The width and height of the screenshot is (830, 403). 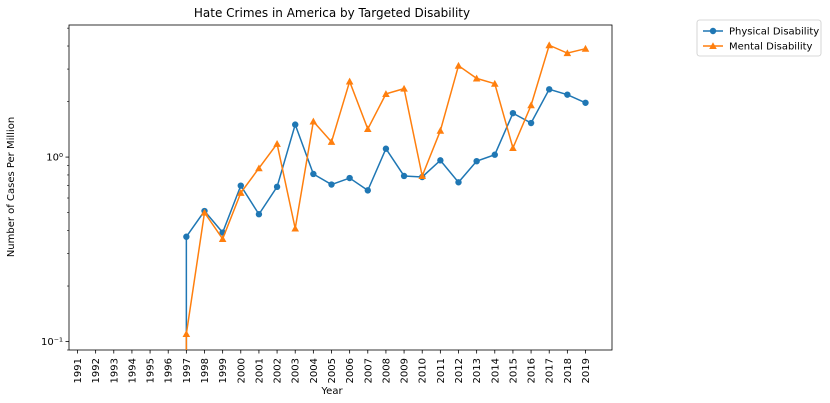 I want to click on x-tick-label: 2010, so click(x=423, y=370).